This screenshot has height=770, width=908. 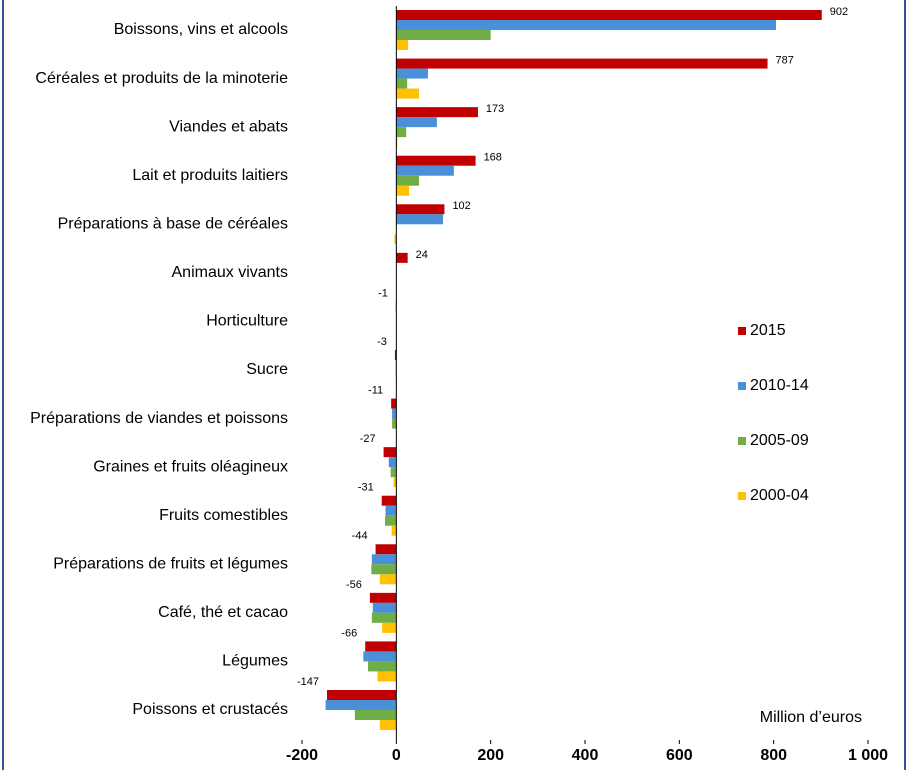 I want to click on value-label: 173, so click(x=495, y=109).